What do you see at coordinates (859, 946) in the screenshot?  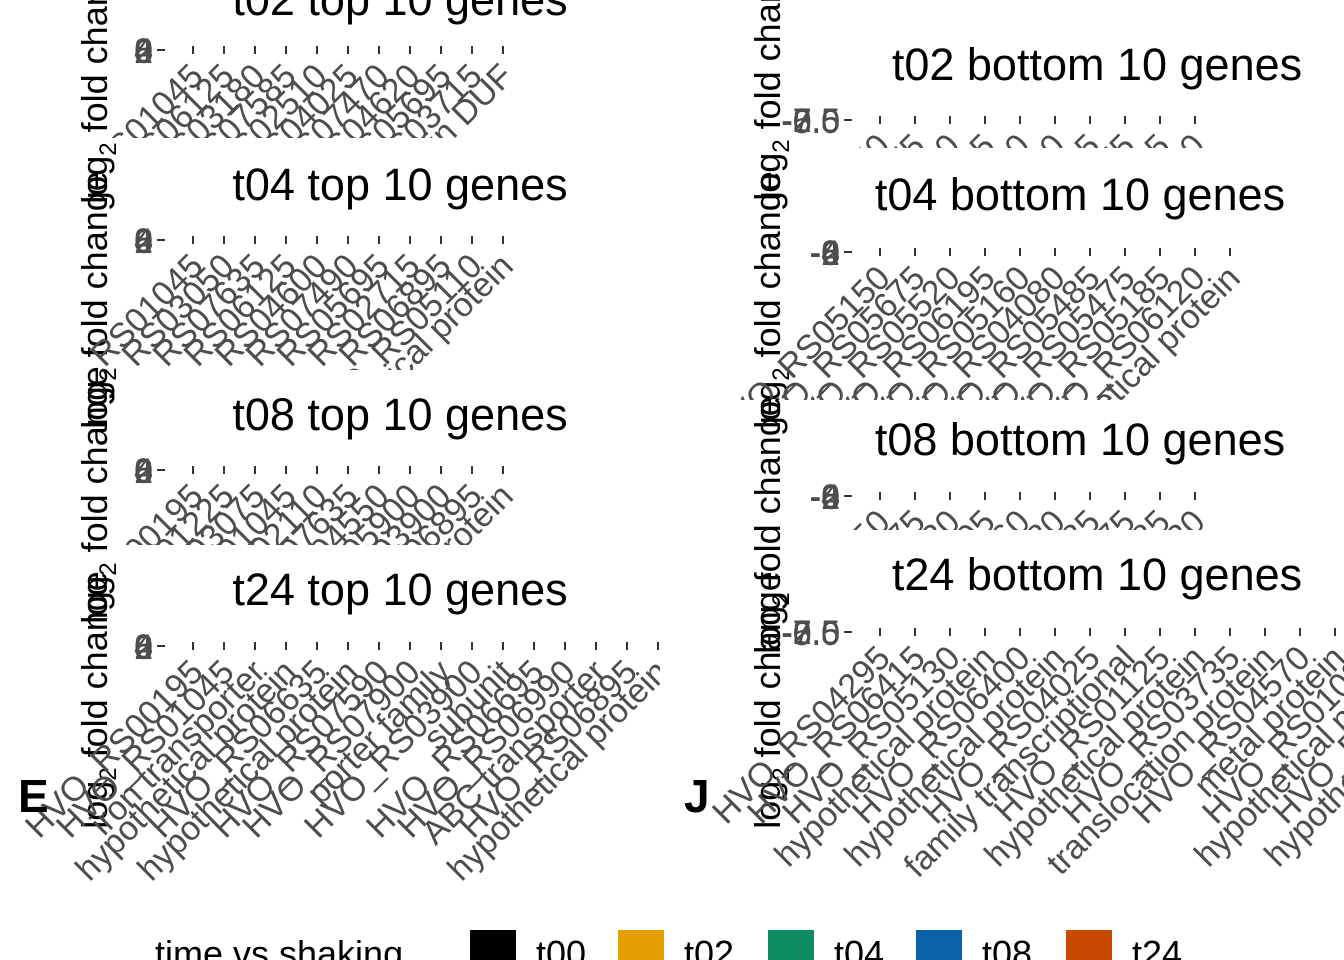 I see `legend-label-t04: t04` at bounding box center [859, 946].